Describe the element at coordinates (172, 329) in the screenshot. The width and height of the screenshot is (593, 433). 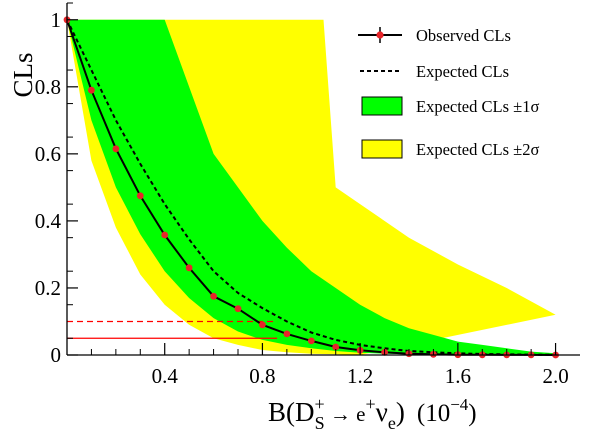
I see `reference-lines` at that location.